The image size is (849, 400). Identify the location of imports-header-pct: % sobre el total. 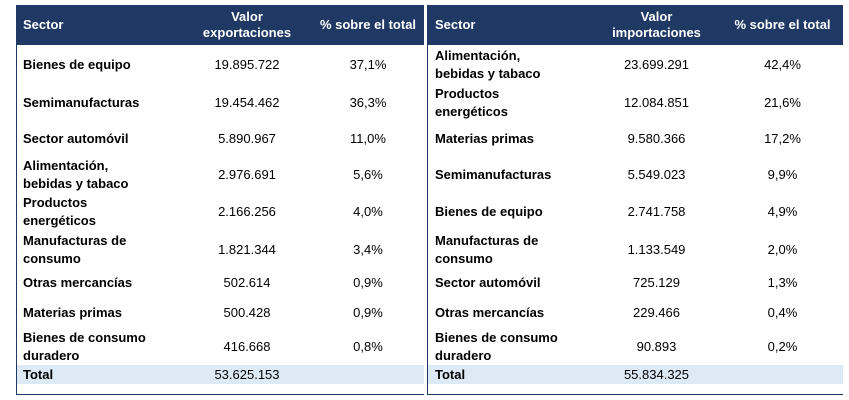
(782, 25).